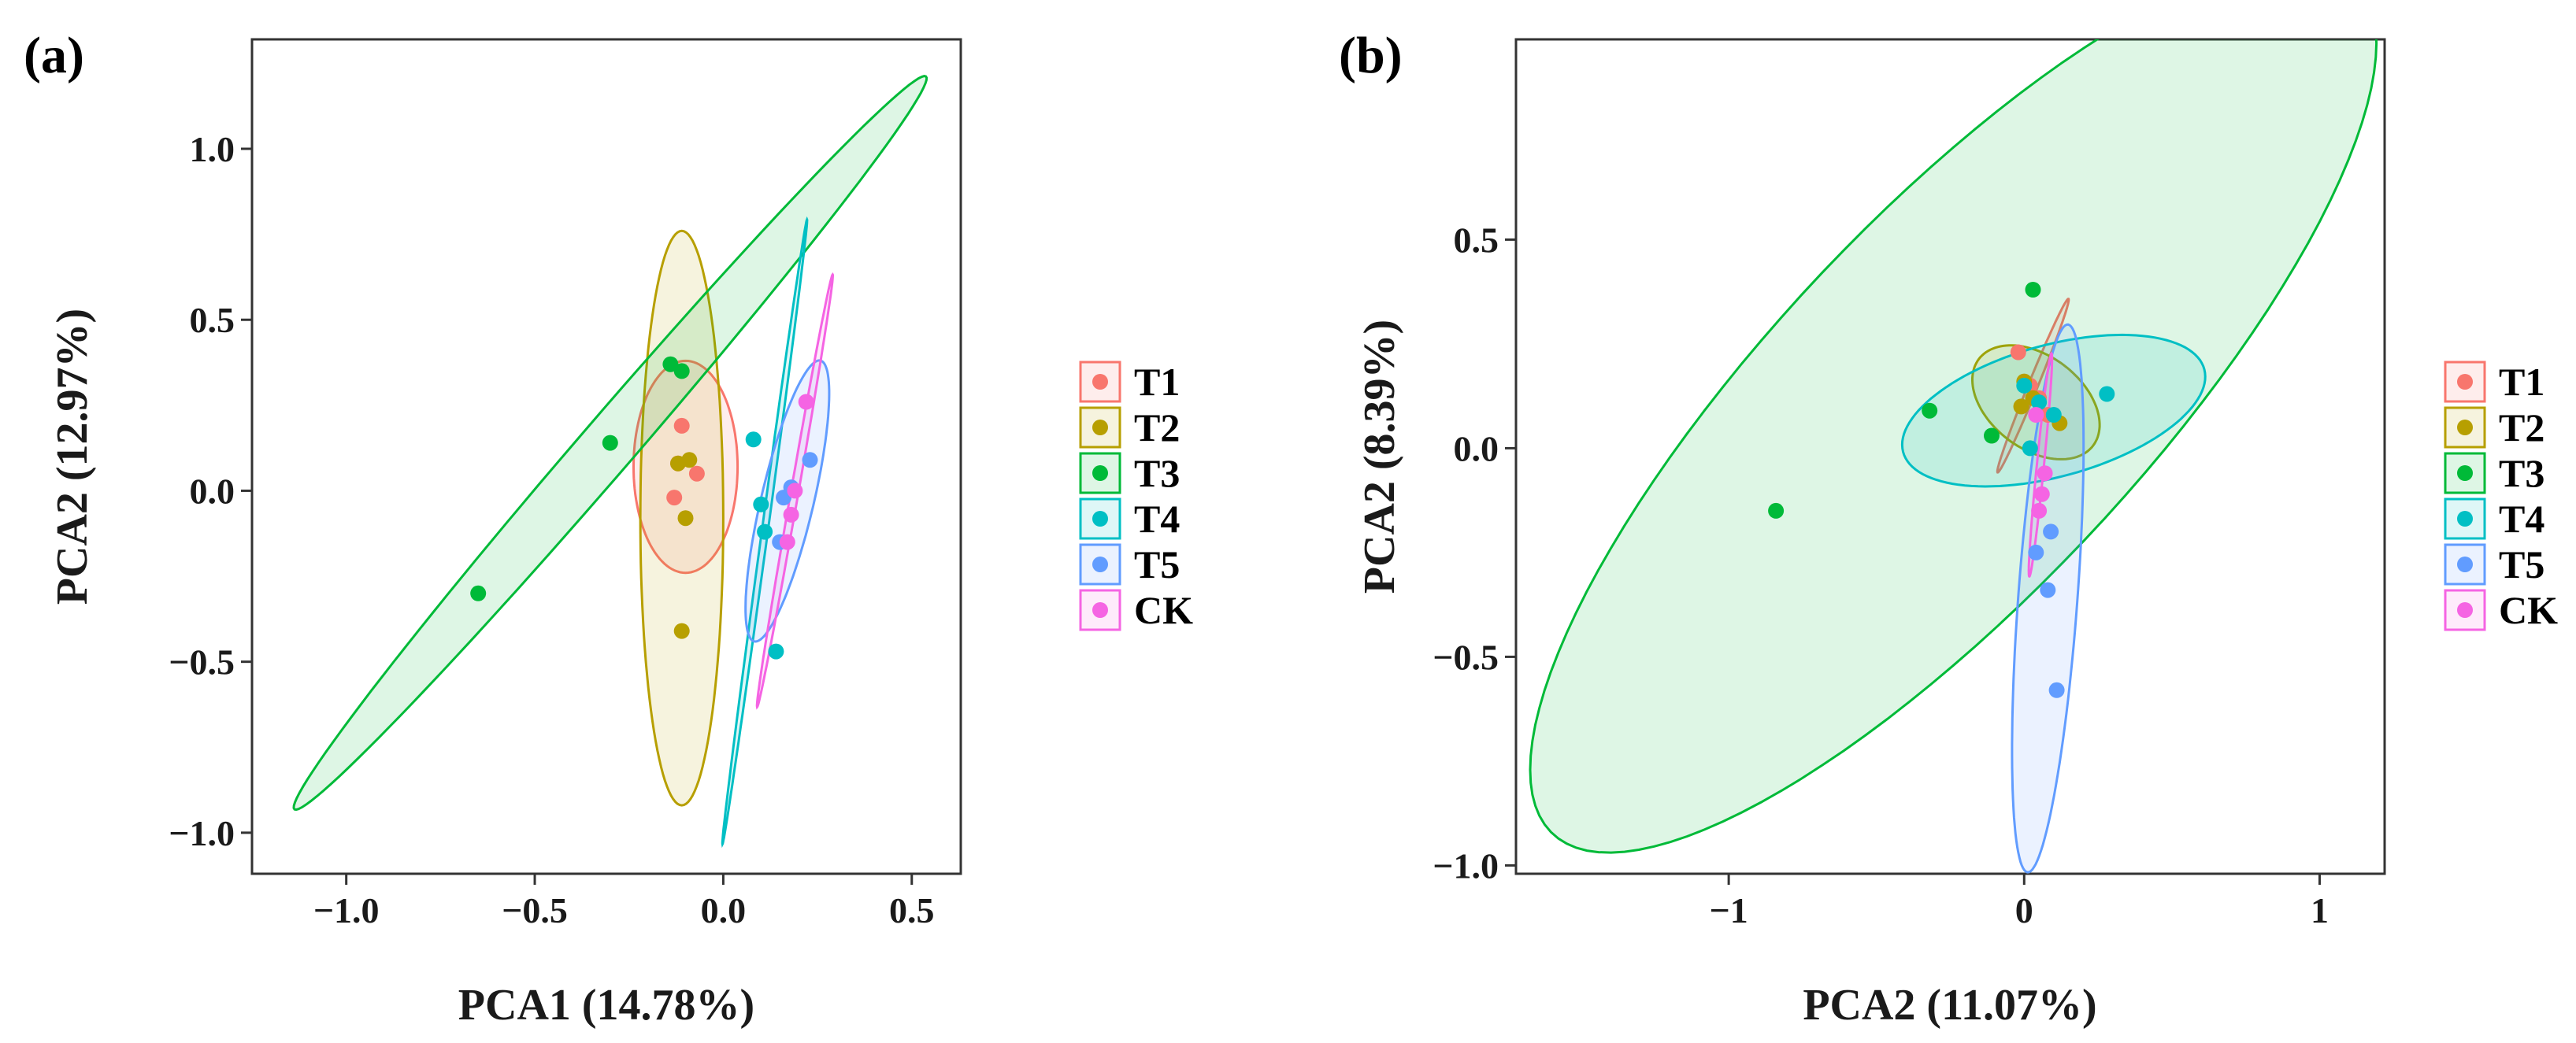  I want to click on x-axis-ticks: −1.0 −0.5 0.0 0.5, so click(624, 902).